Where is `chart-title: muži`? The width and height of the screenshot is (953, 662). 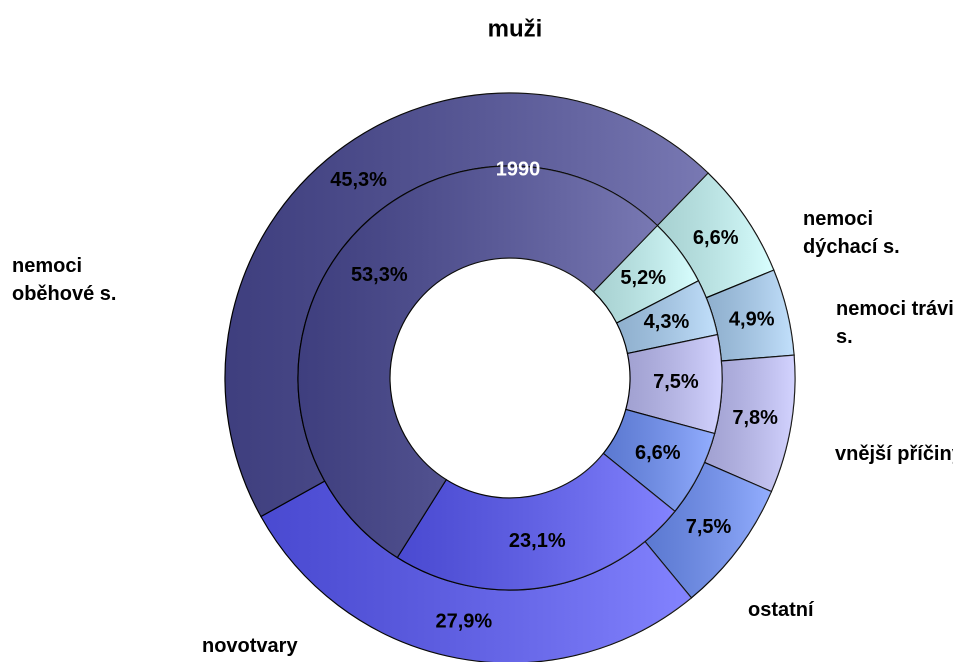
chart-title: muži is located at coordinates (515, 28).